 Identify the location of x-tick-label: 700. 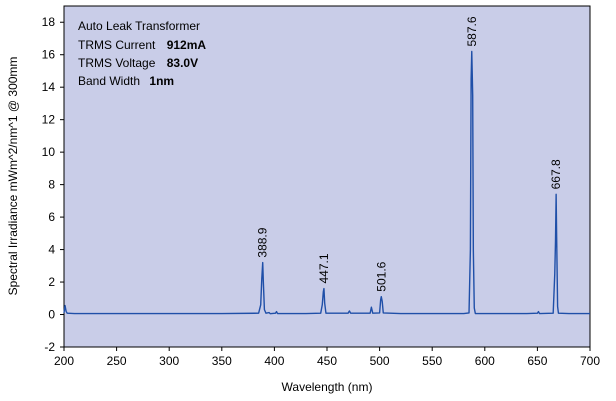
(590, 361).